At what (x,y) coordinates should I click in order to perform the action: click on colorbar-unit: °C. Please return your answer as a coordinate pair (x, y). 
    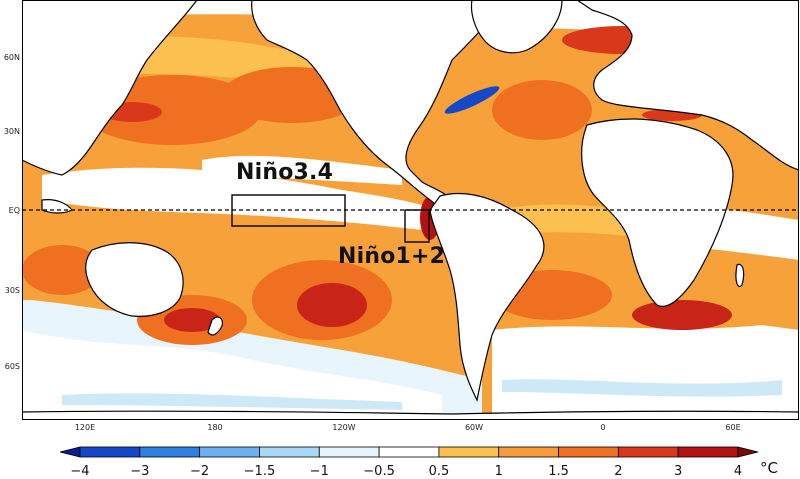
    Looking at the image, I should click on (769, 468).